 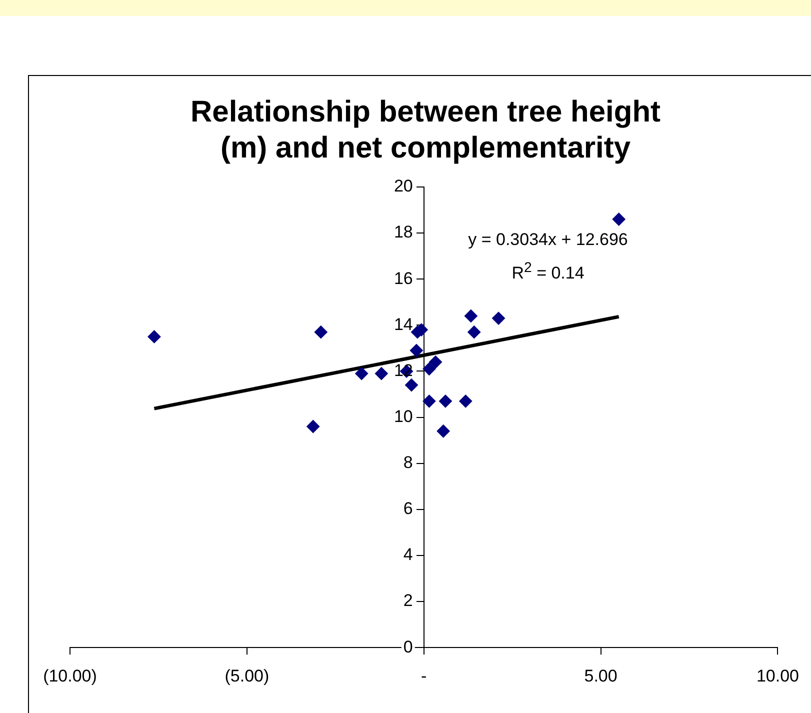 What do you see at coordinates (403, 324) in the screenshot?
I see `y-tick-label: 14` at bounding box center [403, 324].